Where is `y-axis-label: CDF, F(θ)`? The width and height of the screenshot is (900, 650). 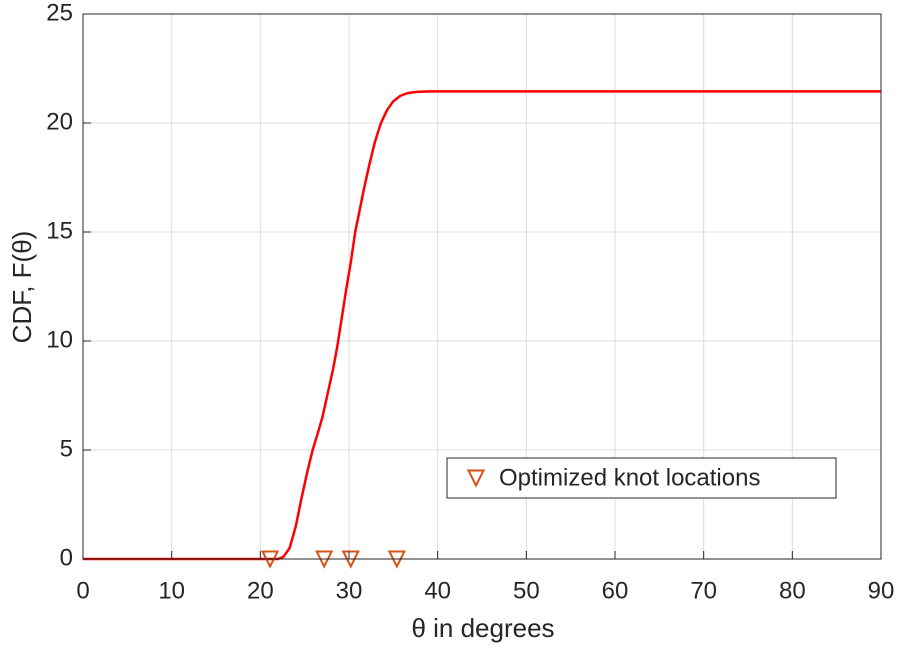 y-axis-label: CDF, F(θ) is located at coordinates (22, 287).